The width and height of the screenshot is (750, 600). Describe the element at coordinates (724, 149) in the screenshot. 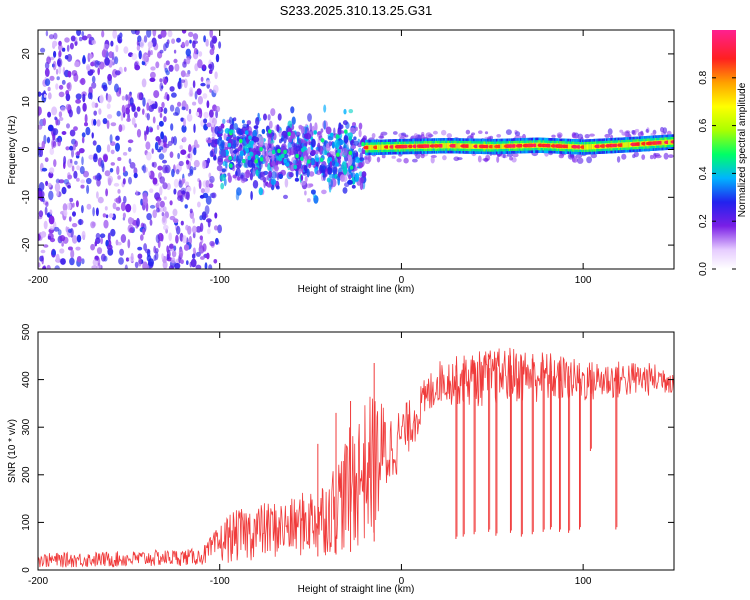

I see `colorbar-gradient` at that location.